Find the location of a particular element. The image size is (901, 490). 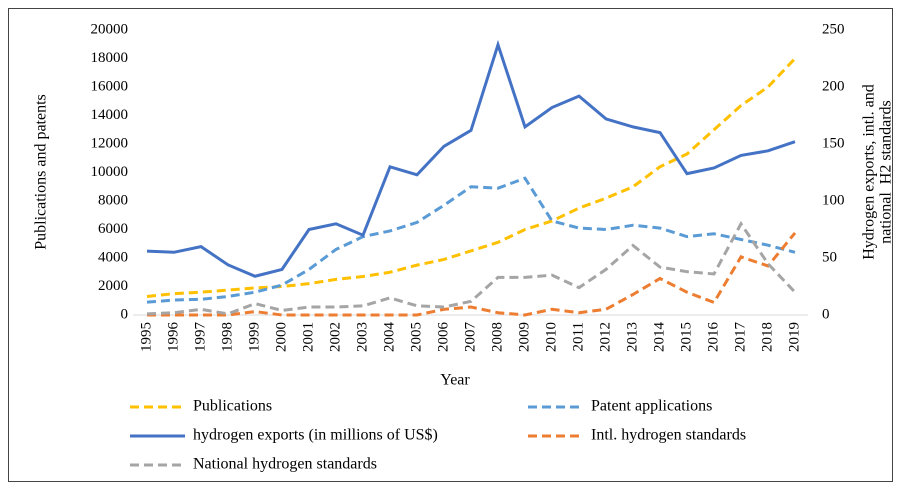

y2-tick-label: 150 is located at coordinates (833, 143).